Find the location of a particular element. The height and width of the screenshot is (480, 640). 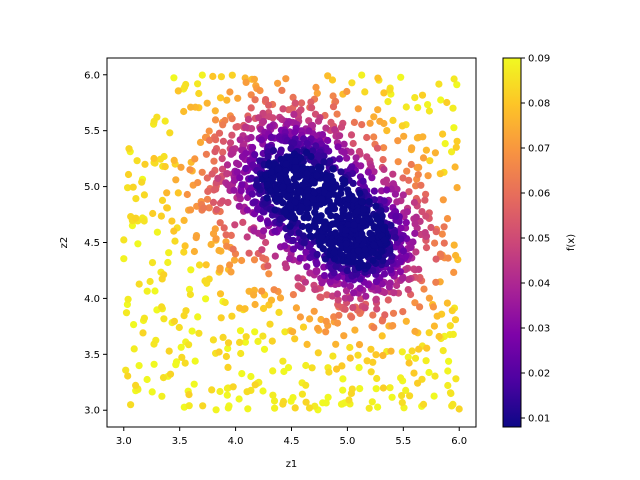

colorbar-tick-label: 0.05 is located at coordinates (539, 239).